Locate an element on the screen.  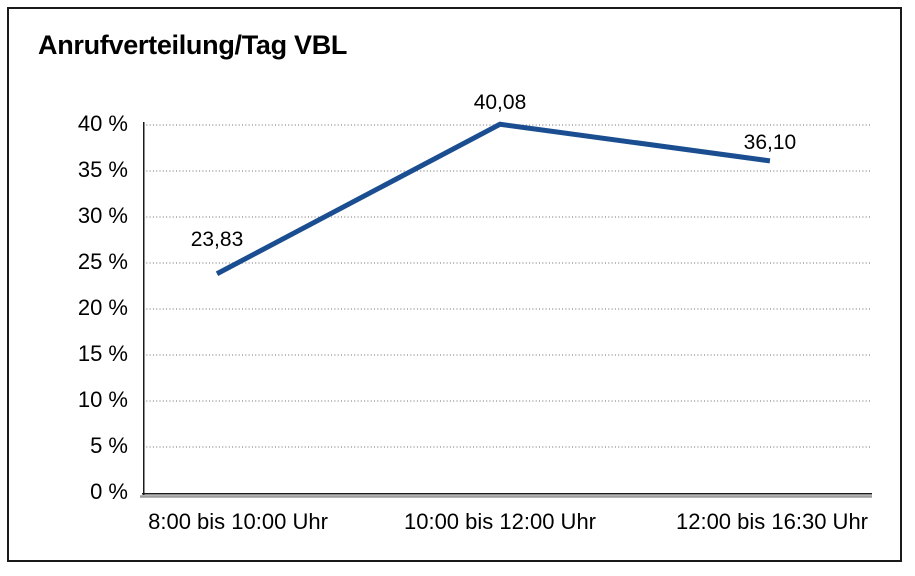
y-tick-label: 30 % is located at coordinates (102, 215).